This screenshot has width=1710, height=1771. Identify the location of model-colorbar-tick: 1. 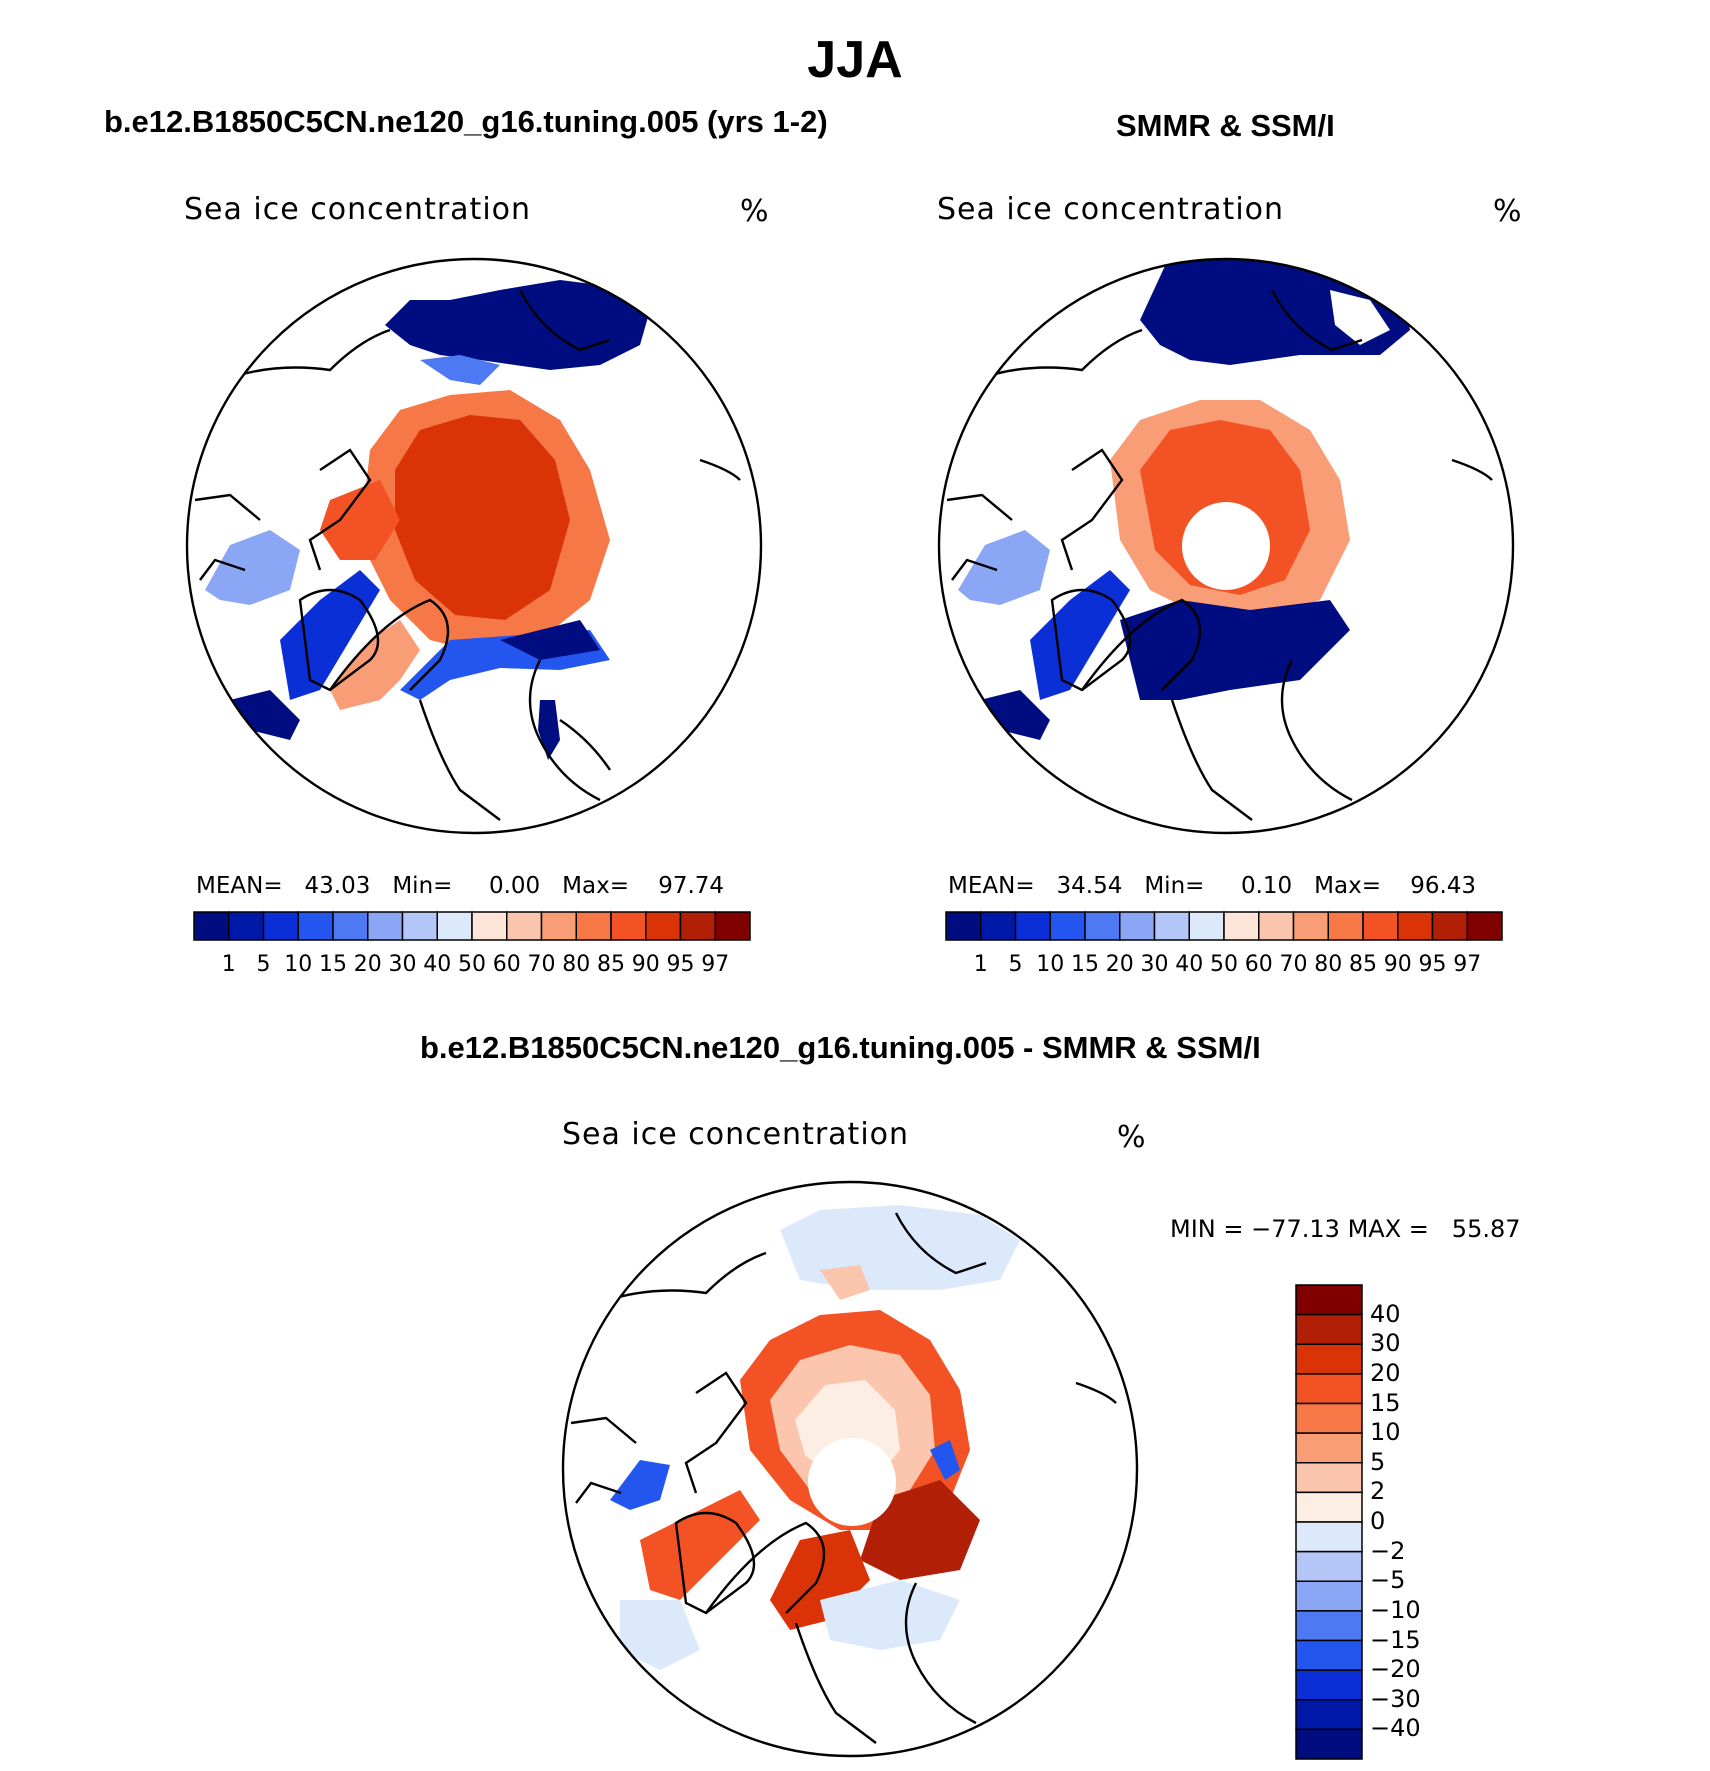
(228, 964).